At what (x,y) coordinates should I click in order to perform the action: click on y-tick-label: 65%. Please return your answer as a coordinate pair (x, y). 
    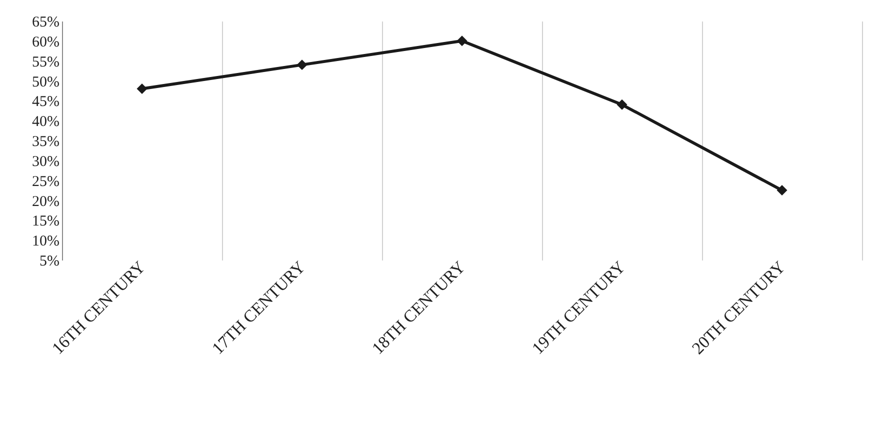
    Looking at the image, I should click on (46, 22).